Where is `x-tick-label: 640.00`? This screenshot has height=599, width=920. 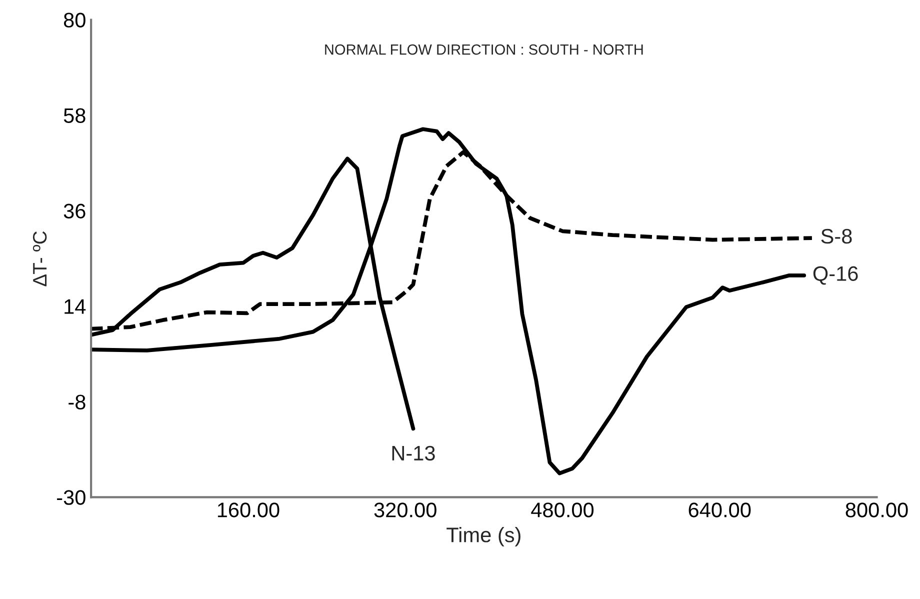 x-tick-label: 640.00 is located at coordinates (719, 510).